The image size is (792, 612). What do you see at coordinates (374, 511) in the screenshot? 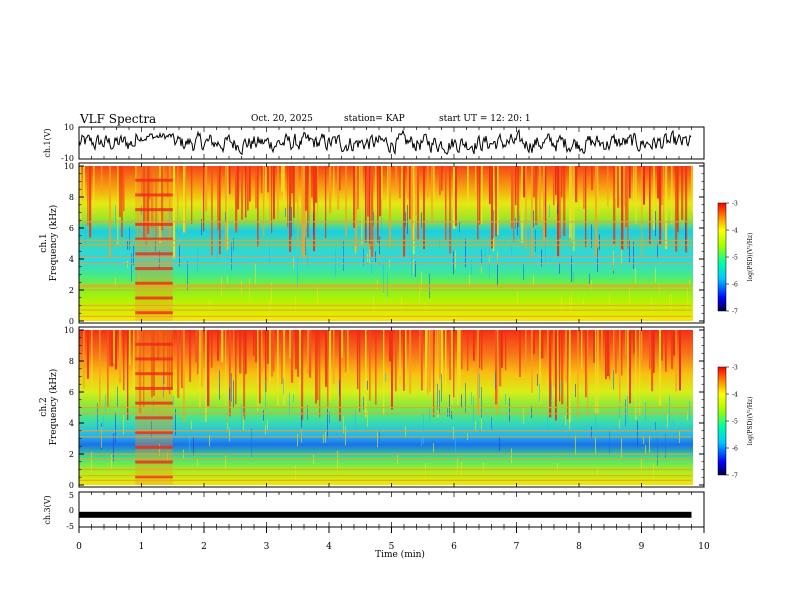
I see `ch3-waveform-panel: ch.3(V) 5 0 -5` at bounding box center [374, 511].